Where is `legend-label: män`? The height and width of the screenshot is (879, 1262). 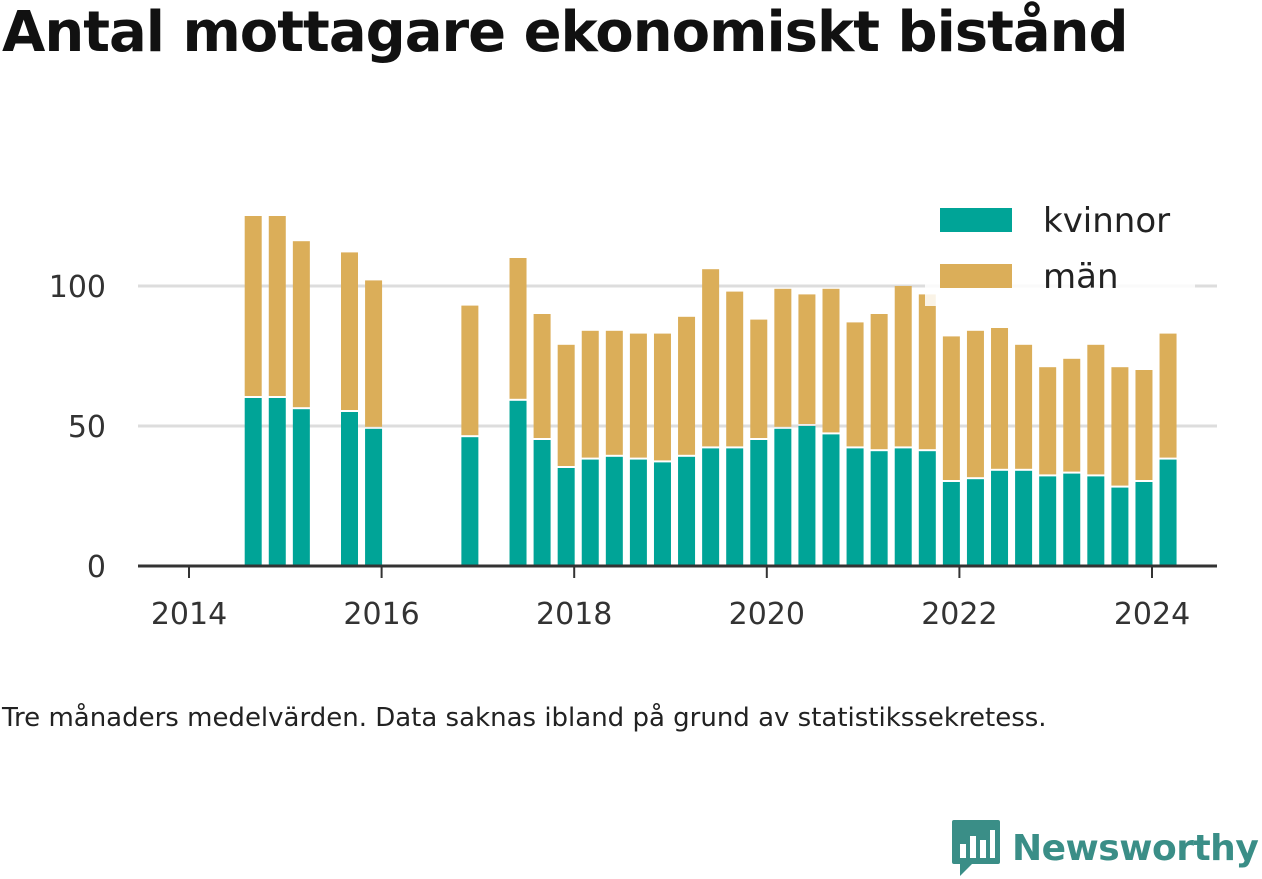
legend-label: män is located at coordinates (1081, 277).